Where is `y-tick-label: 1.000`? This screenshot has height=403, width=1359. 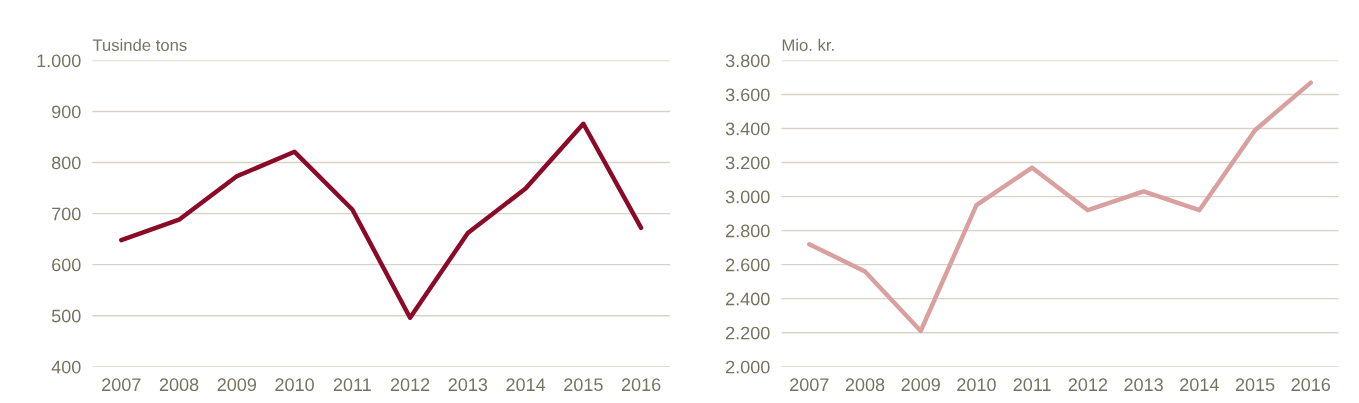
y-tick-label: 1.000 is located at coordinates (59, 61).